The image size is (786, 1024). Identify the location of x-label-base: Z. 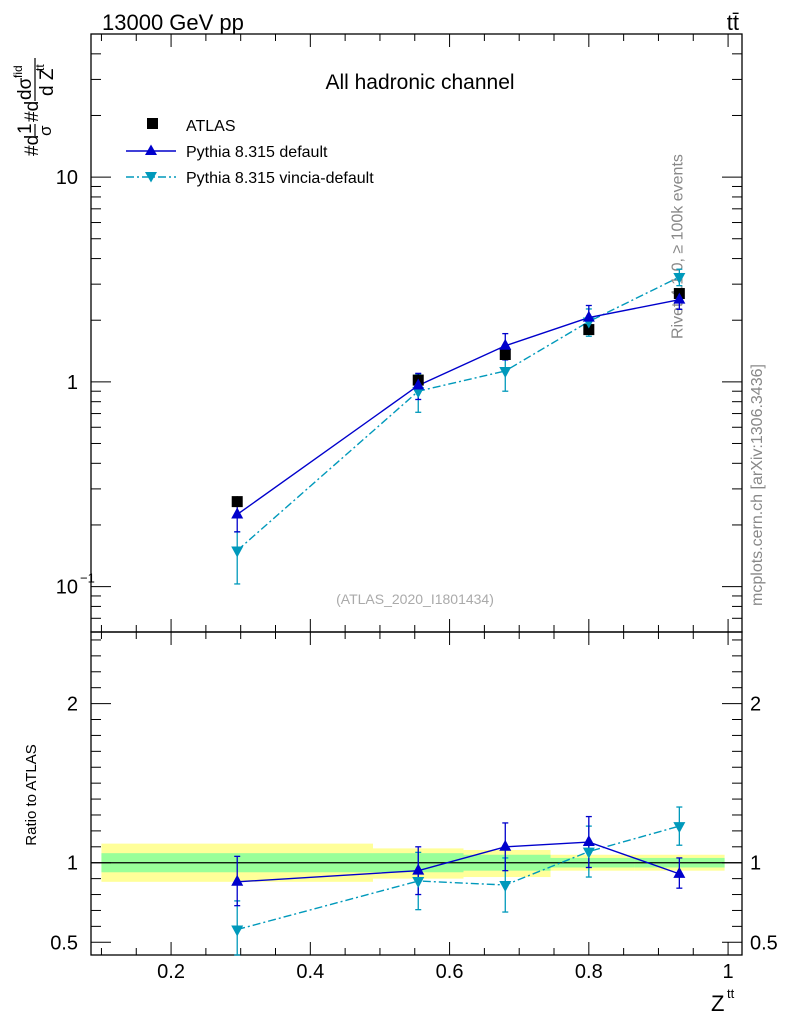
(717, 1003).